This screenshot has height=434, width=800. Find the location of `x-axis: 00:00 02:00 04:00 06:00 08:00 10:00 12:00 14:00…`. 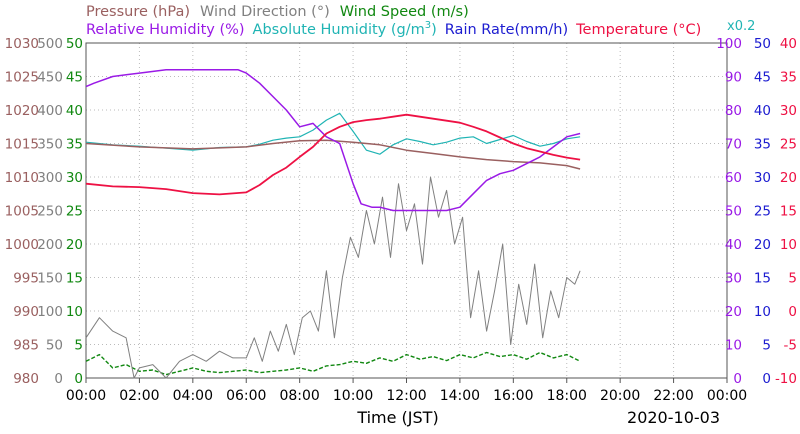

x-axis: 00:00 02:00 04:00 06:00 08:00 10:00 12:00 14:00… is located at coordinates (406, 391).